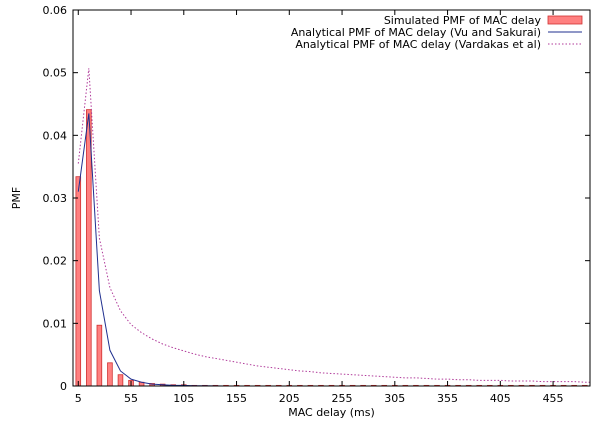 The height and width of the screenshot is (425, 608). Describe the element at coordinates (55, 323) in the screenshot. I see `y-tick-label: 0.01` at that location.